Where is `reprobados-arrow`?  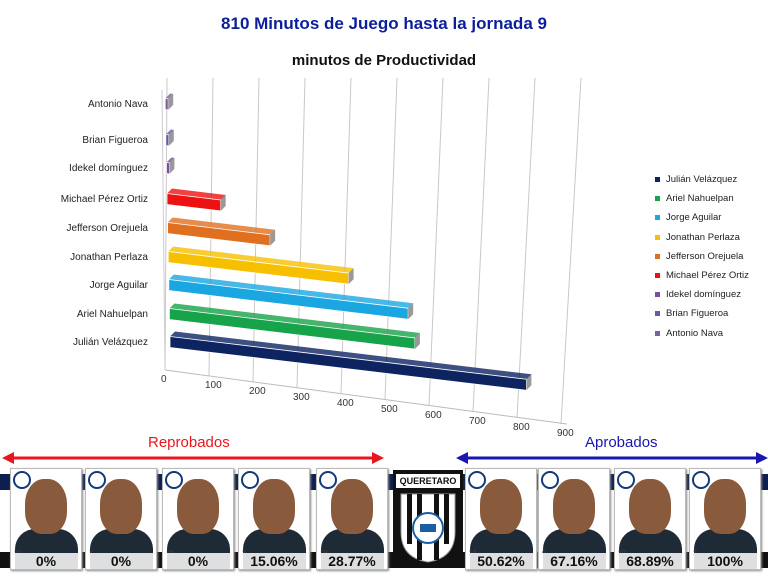
reprobados-arrow is located at coordinates (193, 458).